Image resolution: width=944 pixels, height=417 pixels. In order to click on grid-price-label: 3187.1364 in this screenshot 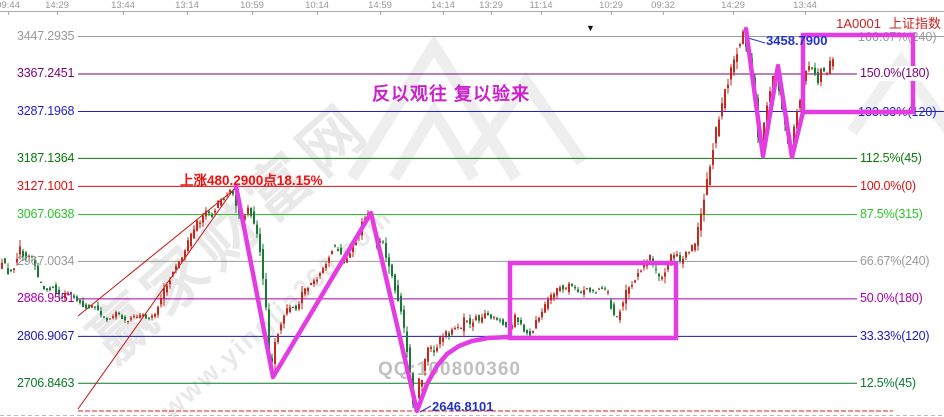, I will do `click(46, 157)`.